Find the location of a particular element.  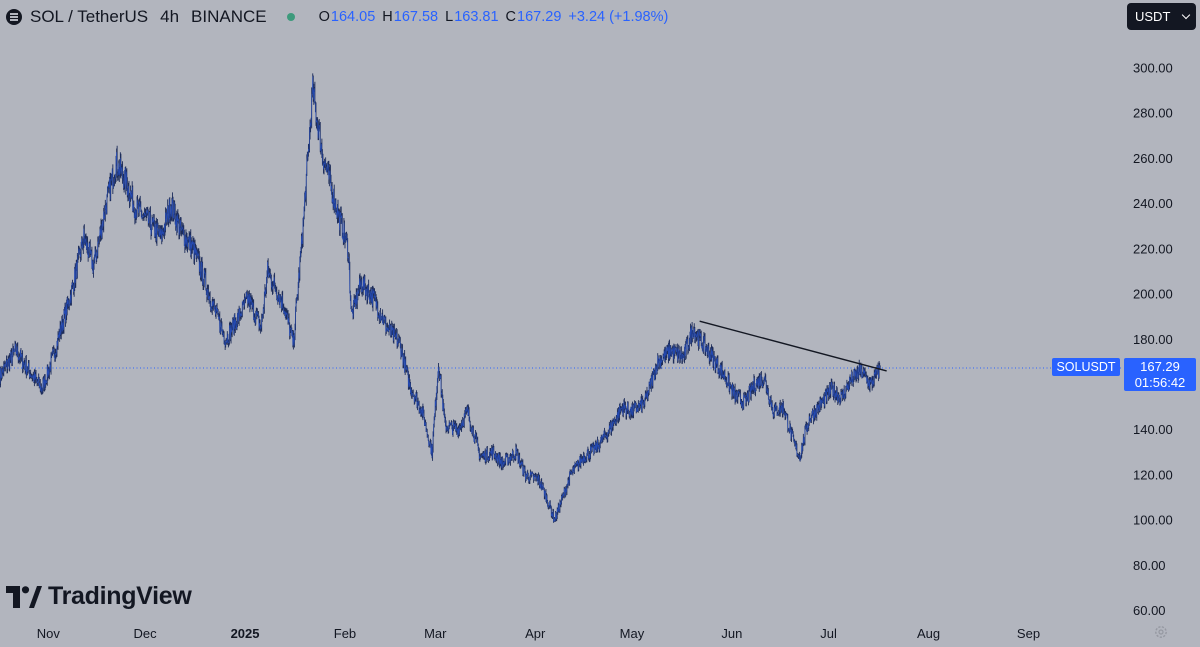

x-tick-label: Sep is located at coordinates (1028, 633).